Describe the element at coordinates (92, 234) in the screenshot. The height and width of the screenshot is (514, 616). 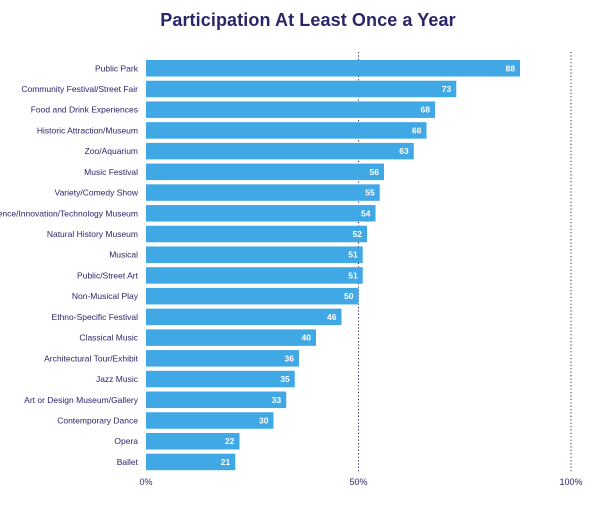
I see `category-label: Natural History Museum` at that location.